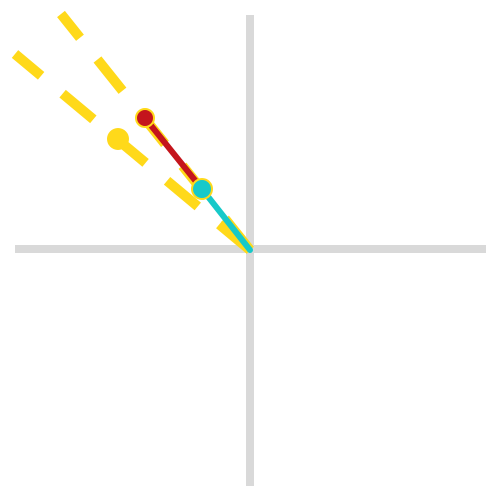 The height and width of the screenshot is (500, 500). Describe the element at coordinates (173, 153) in the screenshot. I see `red-vector` at that location.